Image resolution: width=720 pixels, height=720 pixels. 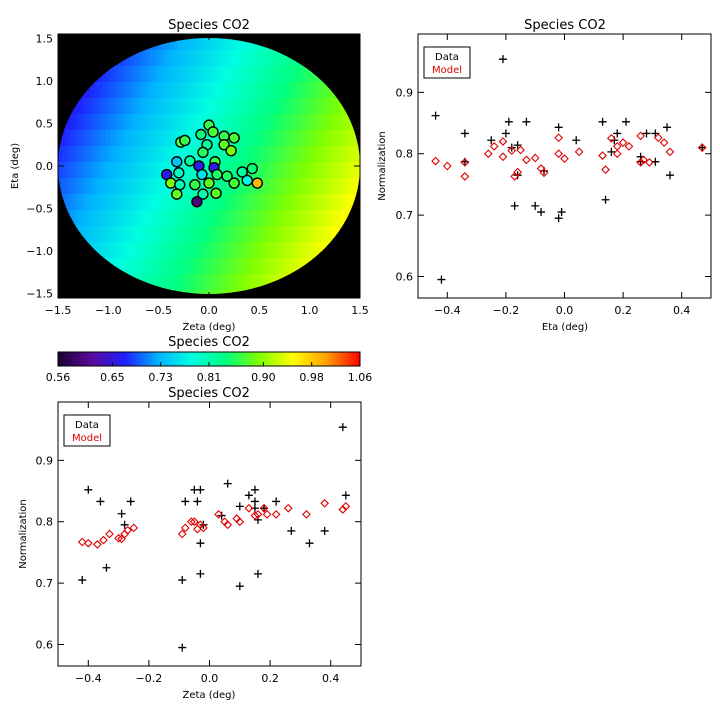 I want to click on eta-data-point, so click(x=508, y=121).